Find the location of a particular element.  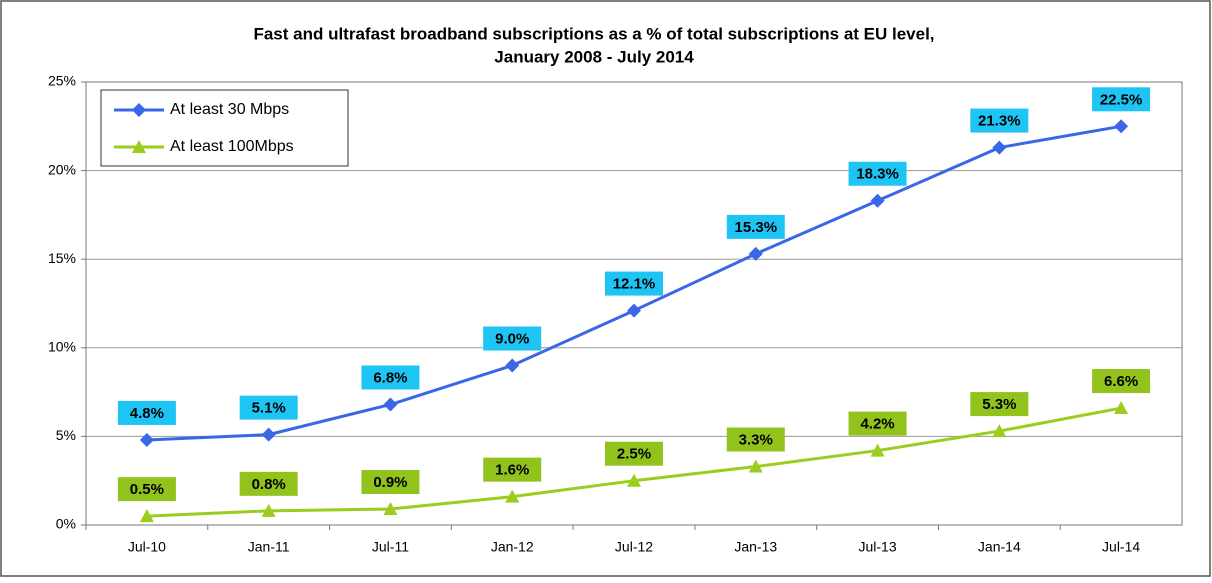

y-tick-label: 20% is located at coordinates (62, 169).